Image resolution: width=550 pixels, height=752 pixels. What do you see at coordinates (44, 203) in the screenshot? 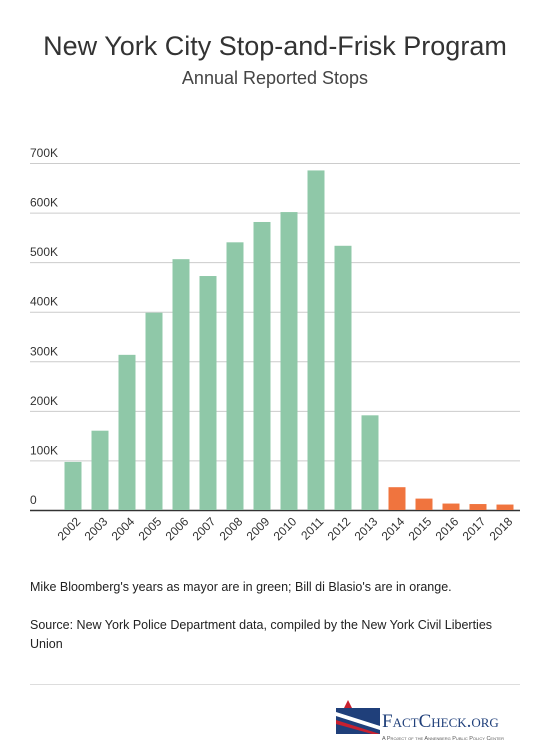
I see `y-tick-label: 600K` at bounding box center [44, 203].